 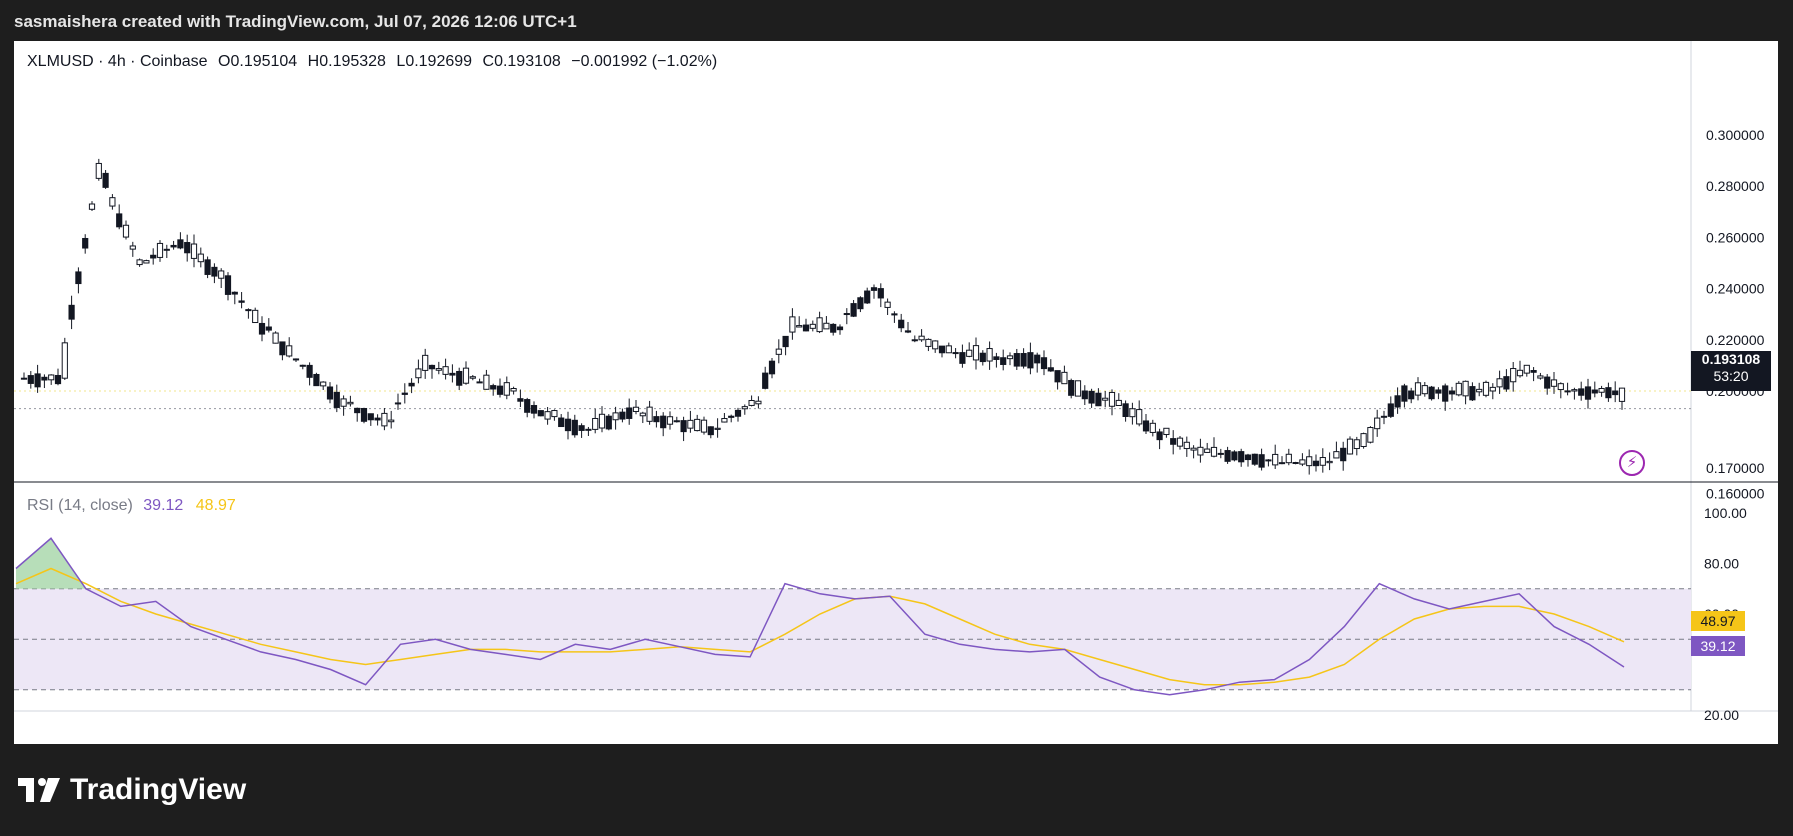 I want to click on lightning-bolt-icon: ⚡, so click(x=1632, y=463).